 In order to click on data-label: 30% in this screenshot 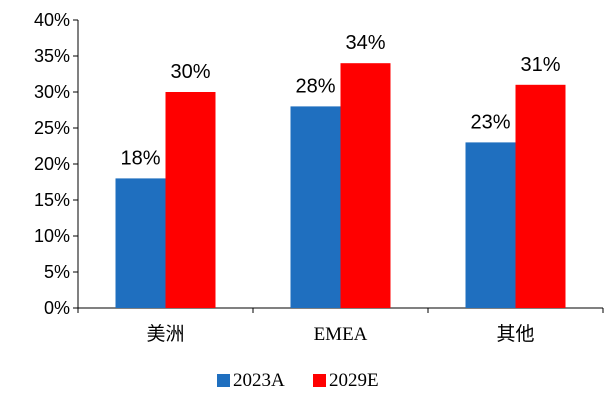, I will do `click(190, 72)`.